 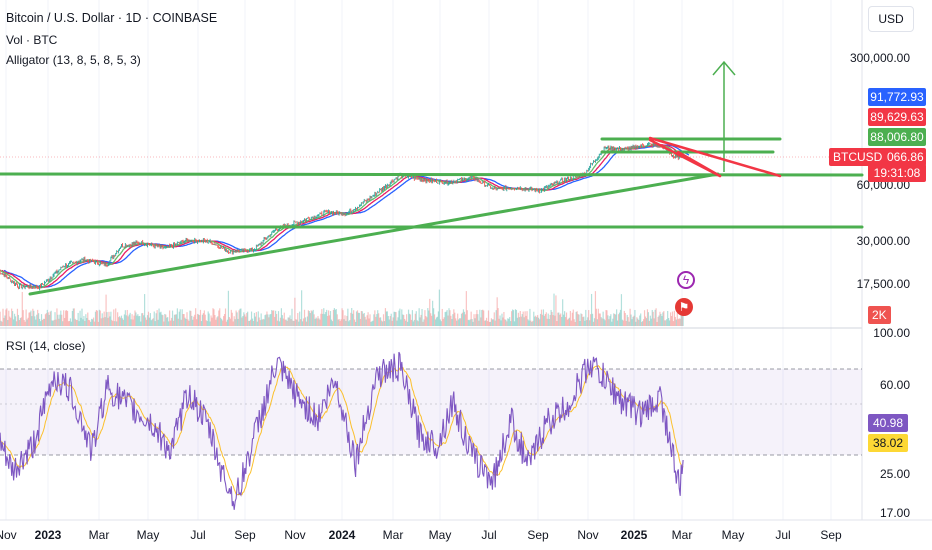 I want to click on volume-legend: Vol · BTC, so click(x=32, y=40).